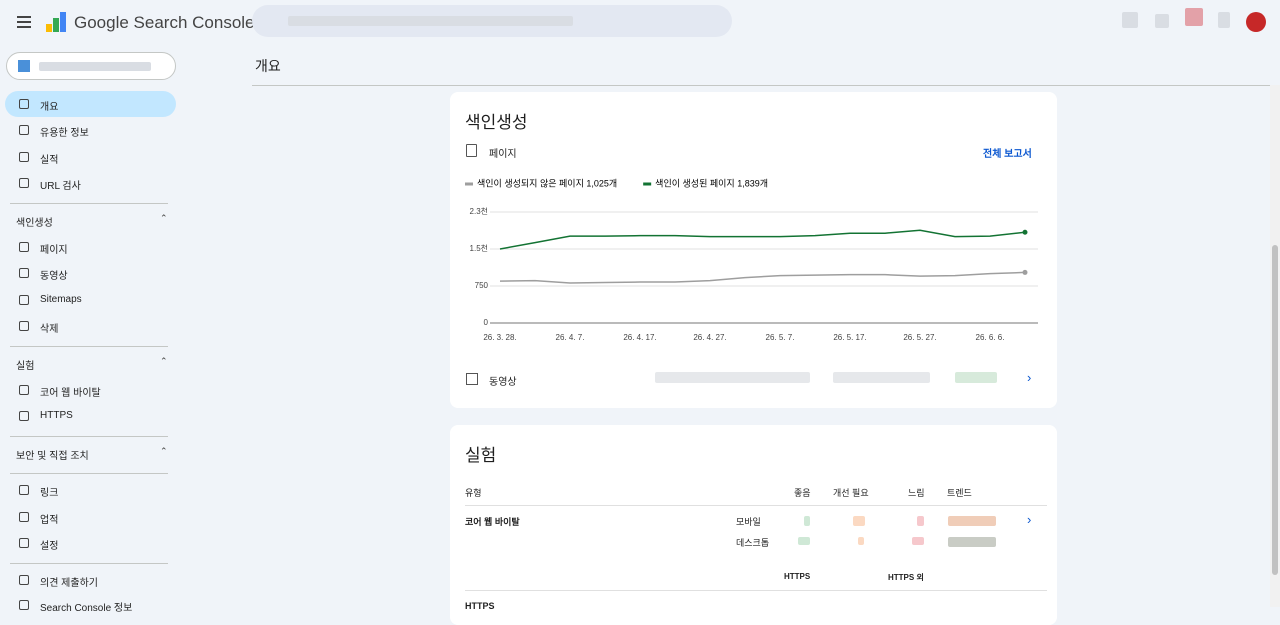 This screenshot has width=1280, height=625. I want to click on nav-item: 설정, so click(49, 546).